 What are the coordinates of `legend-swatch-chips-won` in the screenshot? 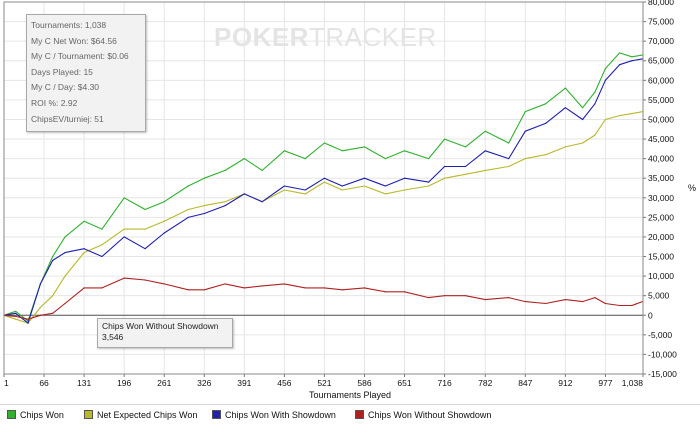 It's located at (11, 414).